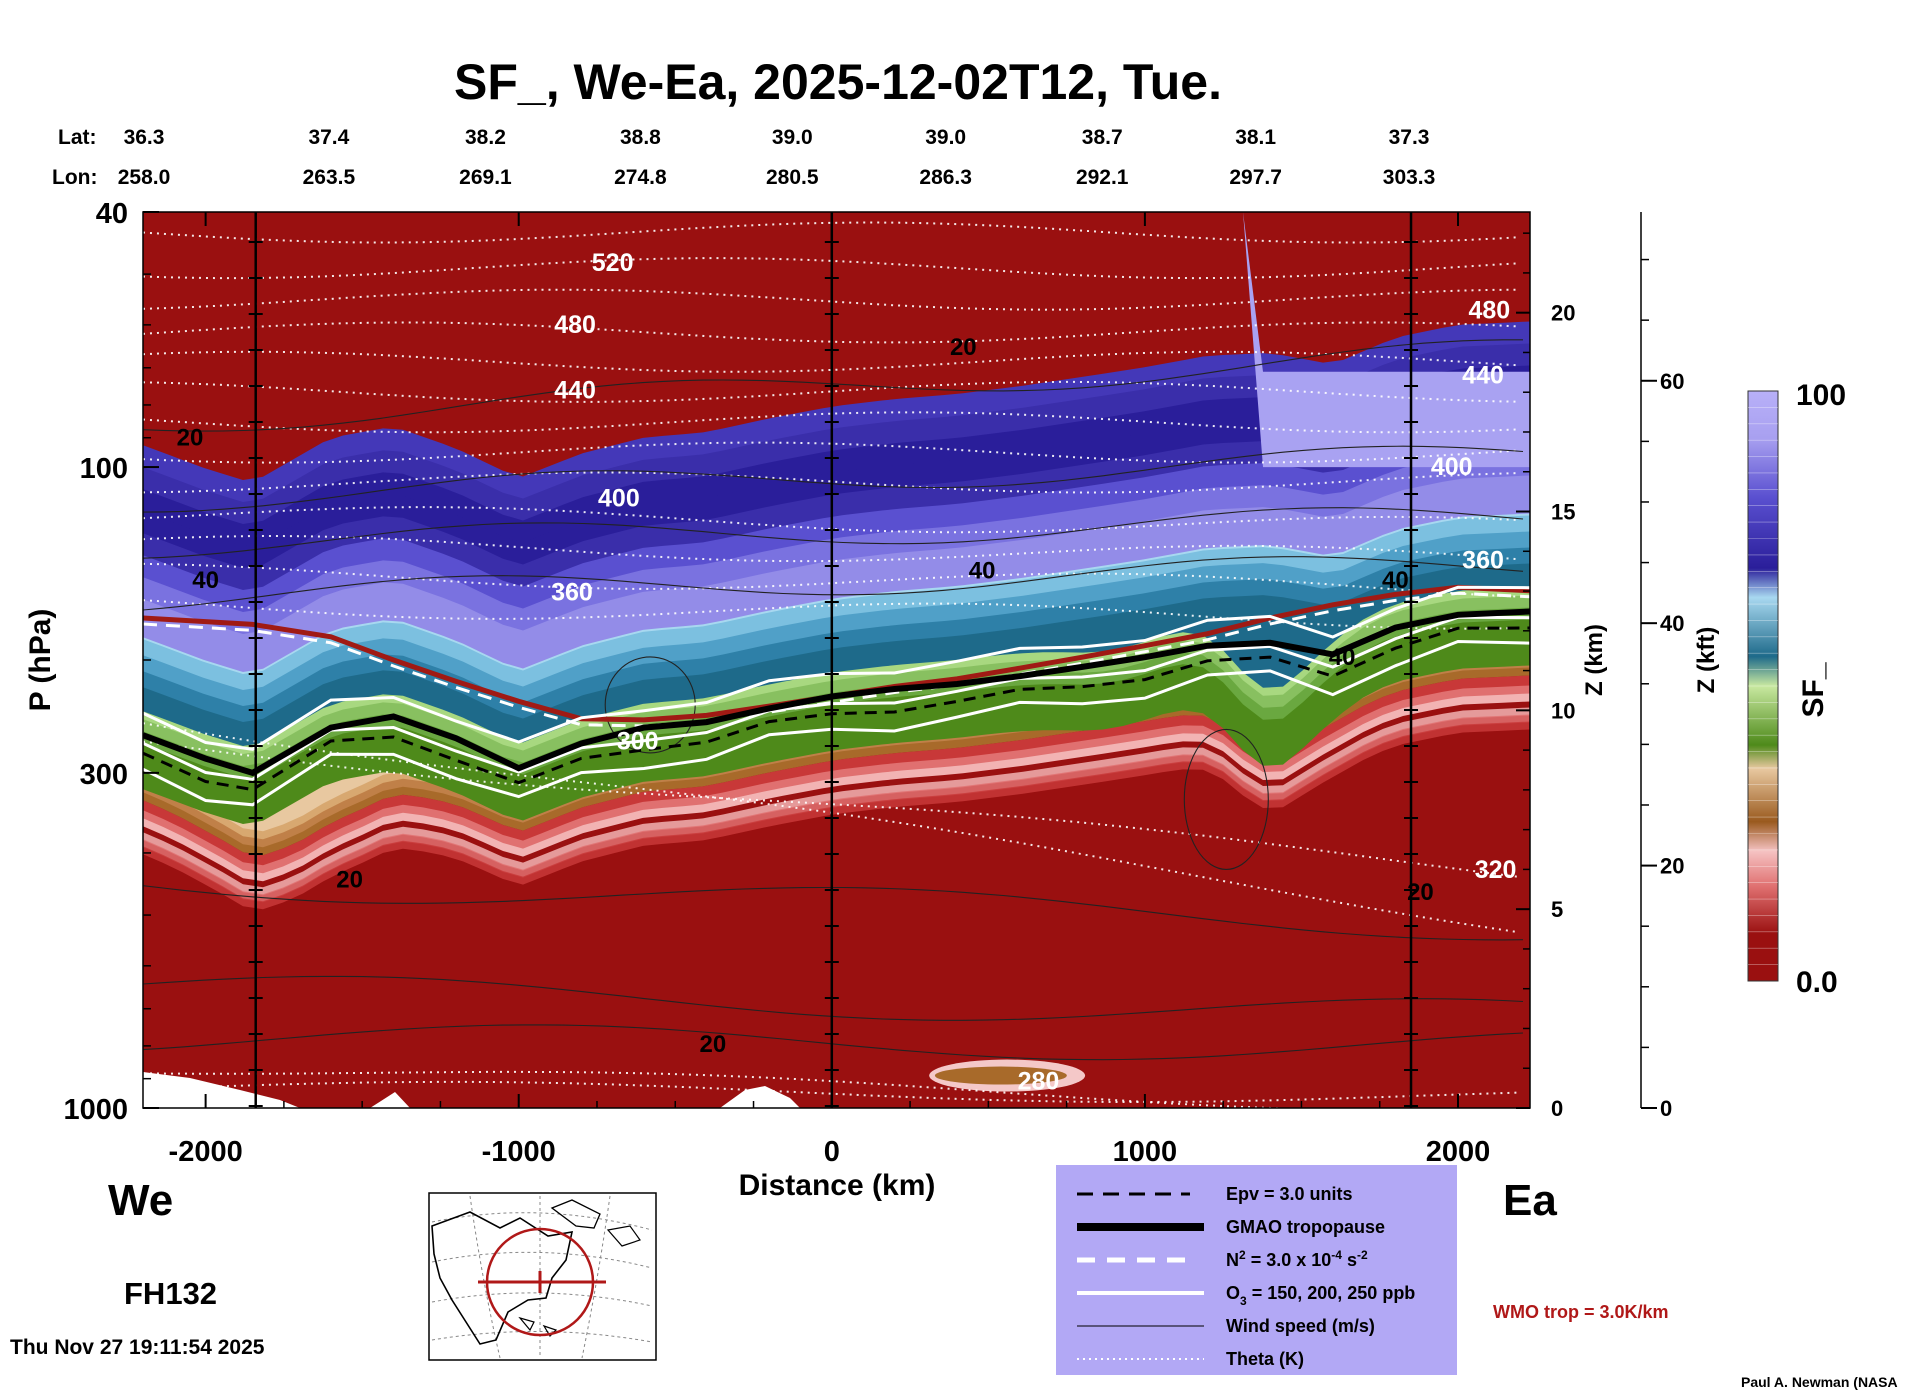  Describe the element at coordinates (329, 177) in the screenshot. I see `lon-value: 263.5` at that location.